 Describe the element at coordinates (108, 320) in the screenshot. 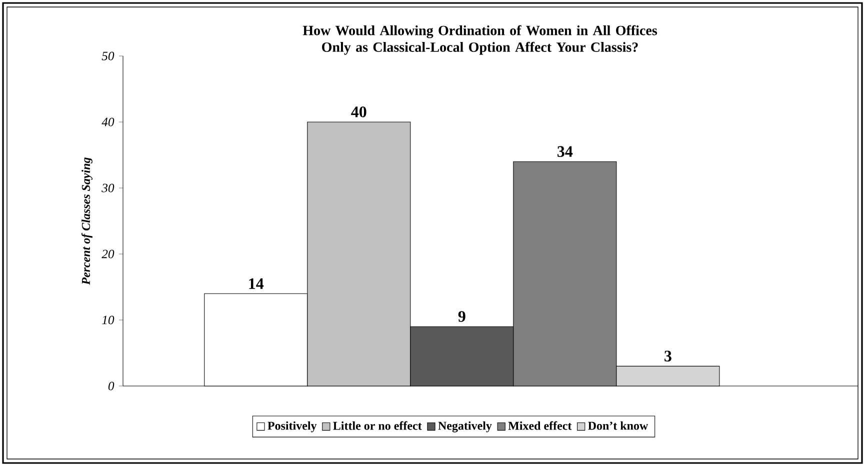

I see `y-tick-label: 10` at that location.